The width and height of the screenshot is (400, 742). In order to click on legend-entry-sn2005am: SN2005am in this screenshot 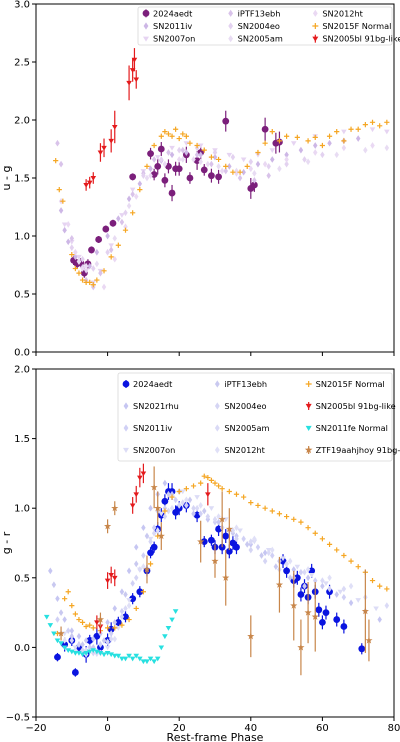, I will do `click(255, 39)`.